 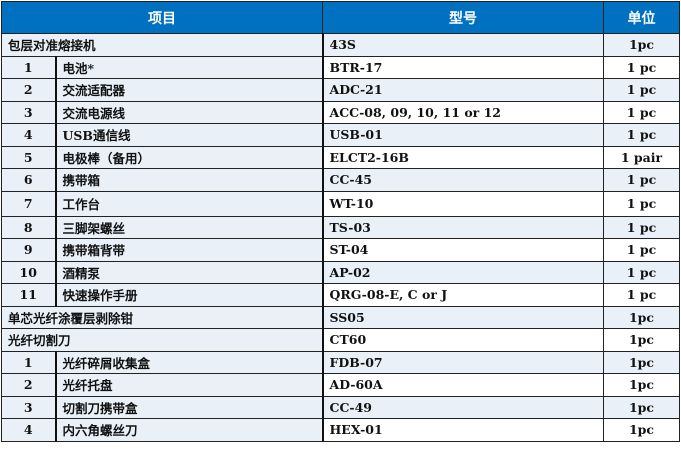 I want to click on item-name-cell: 三脚架螺丝, so click(x=189, y=227).